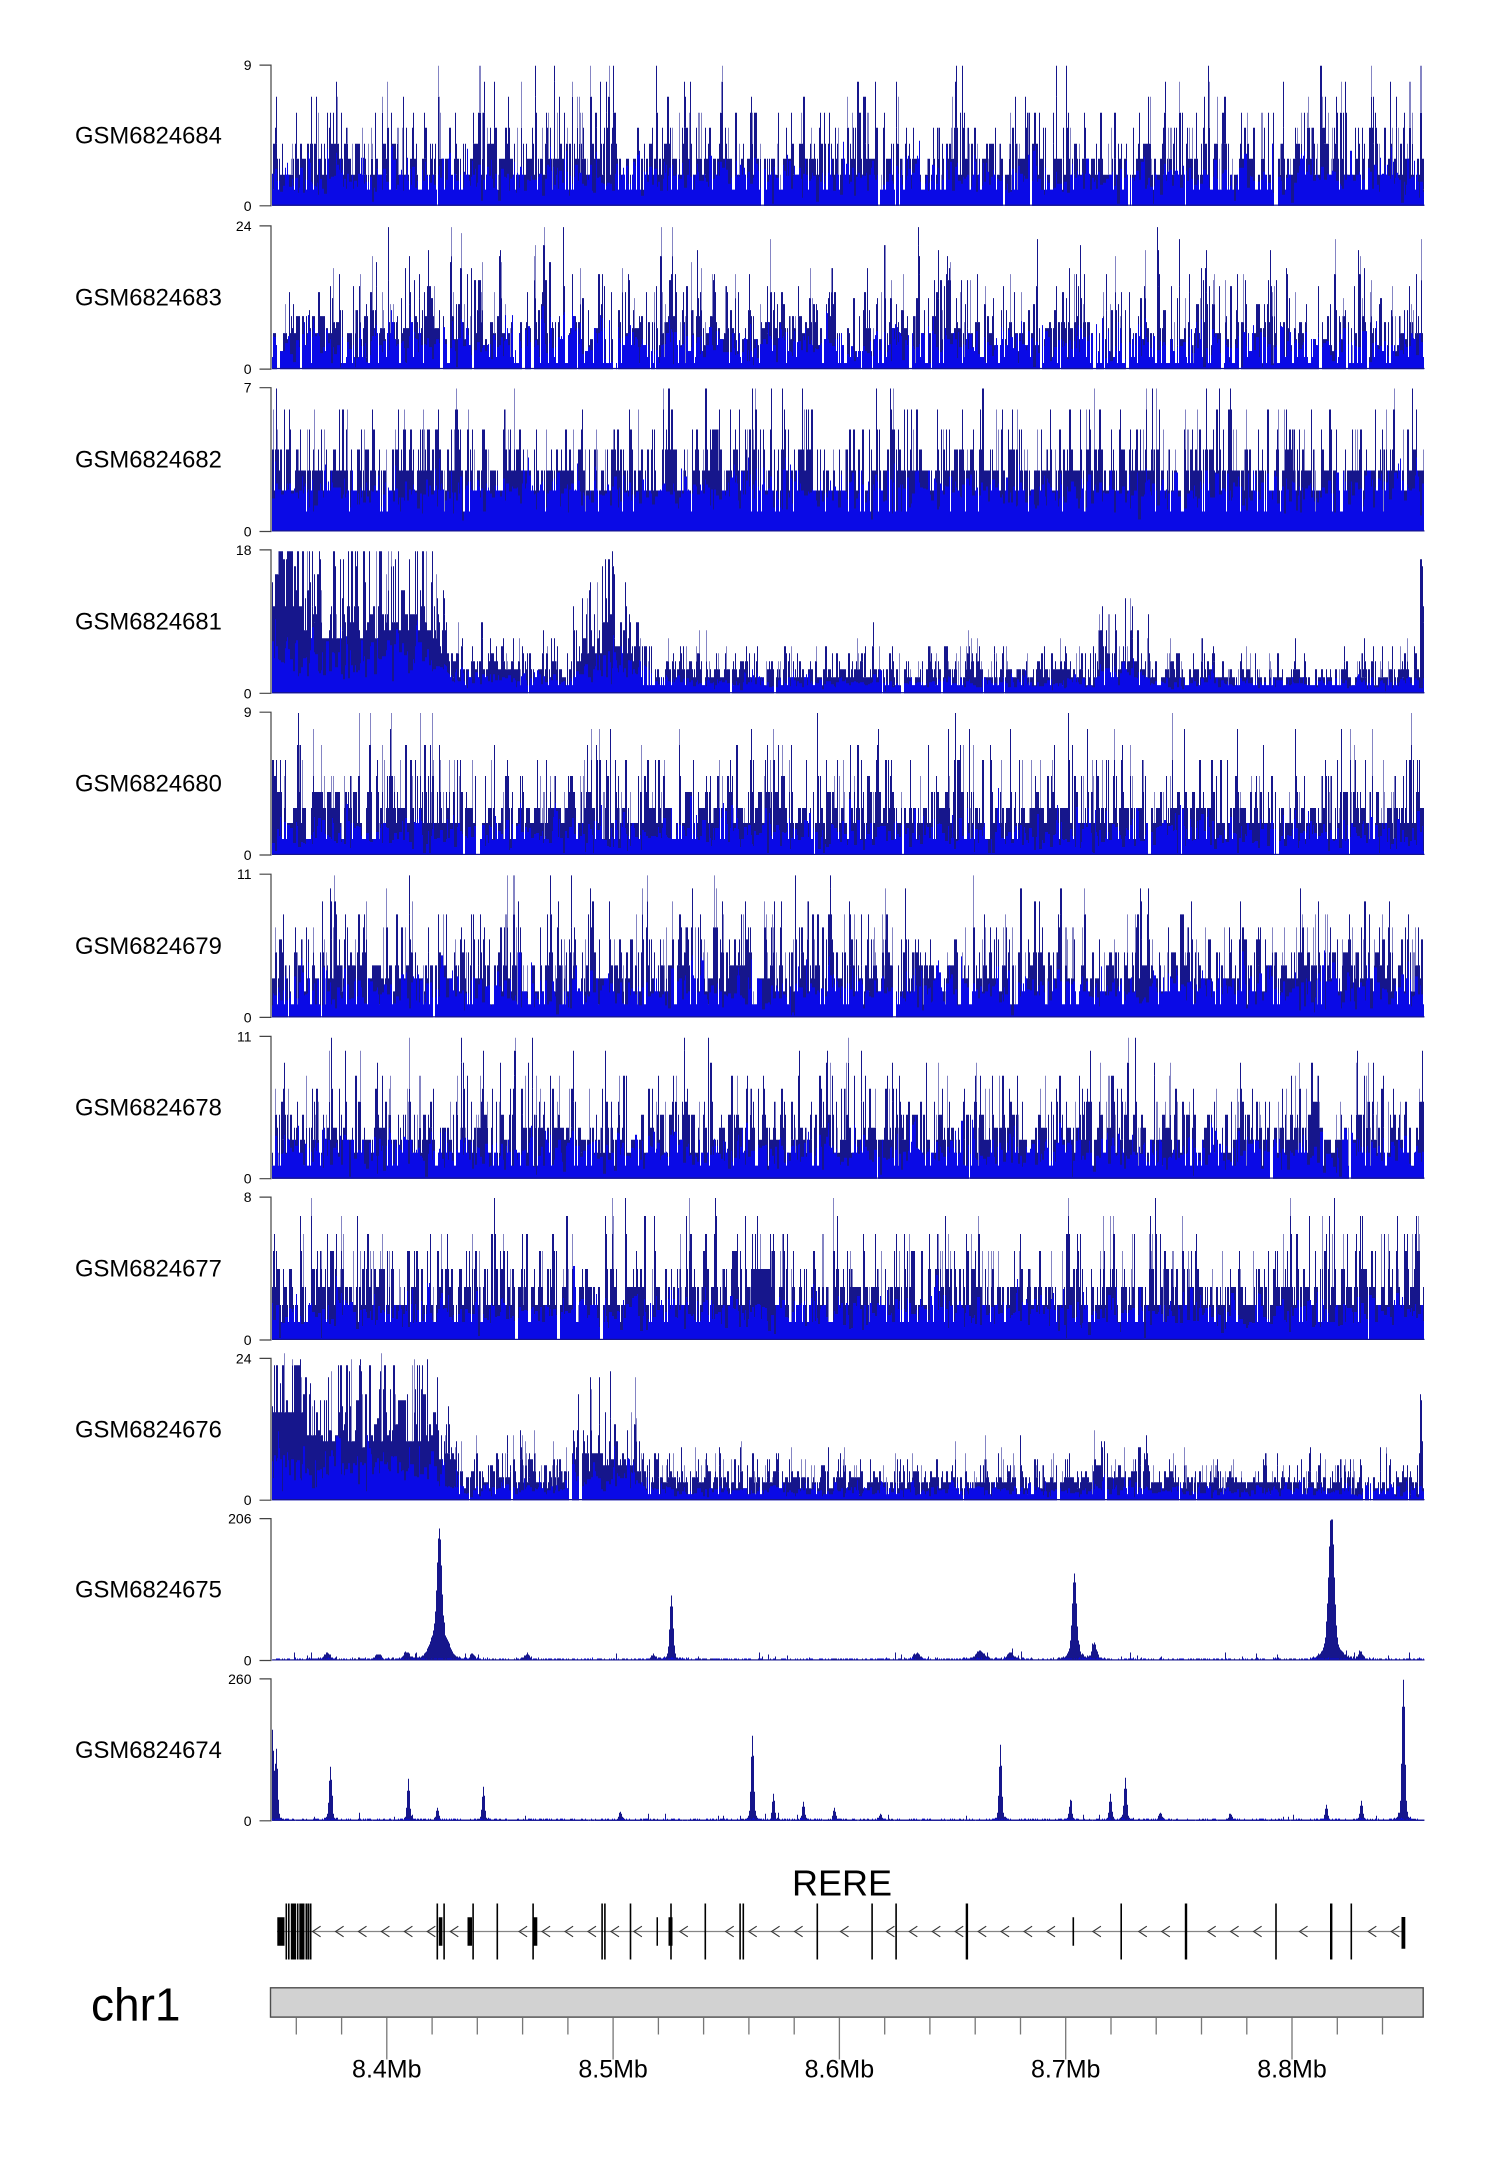 This screenshot has height=2175, width=1500. Describe the element at coordinates (148, 135) in the screenshot. I see `svg-text: GSM6824684` at that location.